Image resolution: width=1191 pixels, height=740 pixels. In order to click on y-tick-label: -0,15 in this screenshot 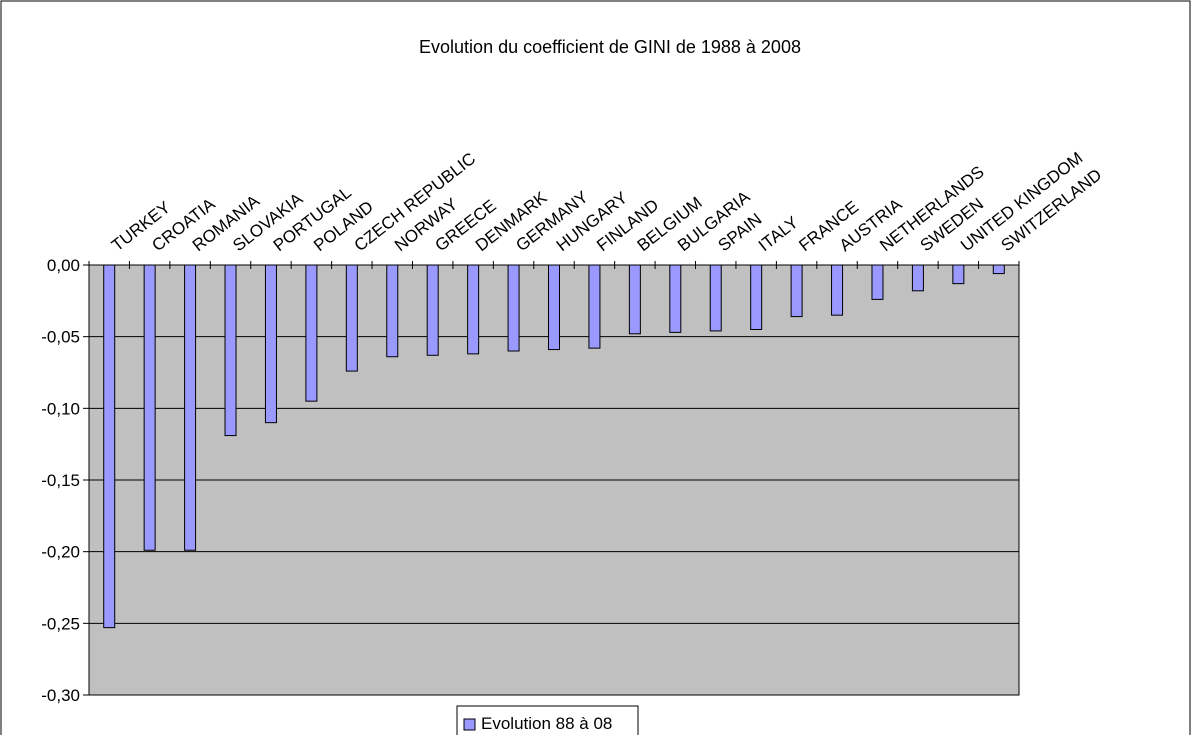, I will do `click(60, 480)`.